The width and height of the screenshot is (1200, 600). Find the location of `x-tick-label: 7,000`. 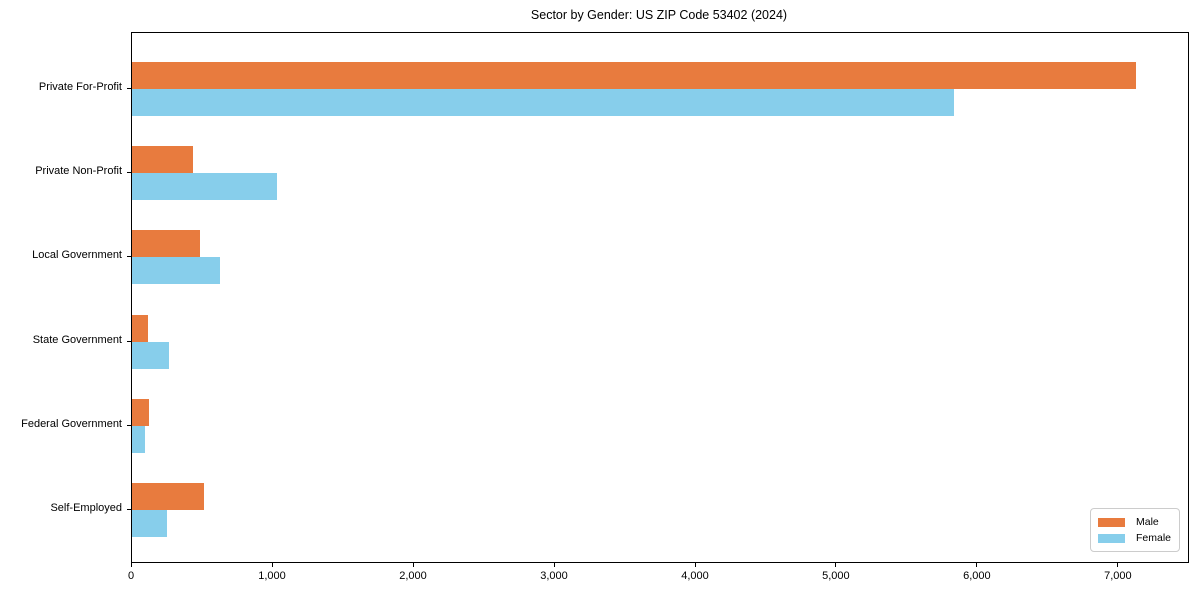

x-tick-label: 7,000 is located at coordinates (1118, 576).